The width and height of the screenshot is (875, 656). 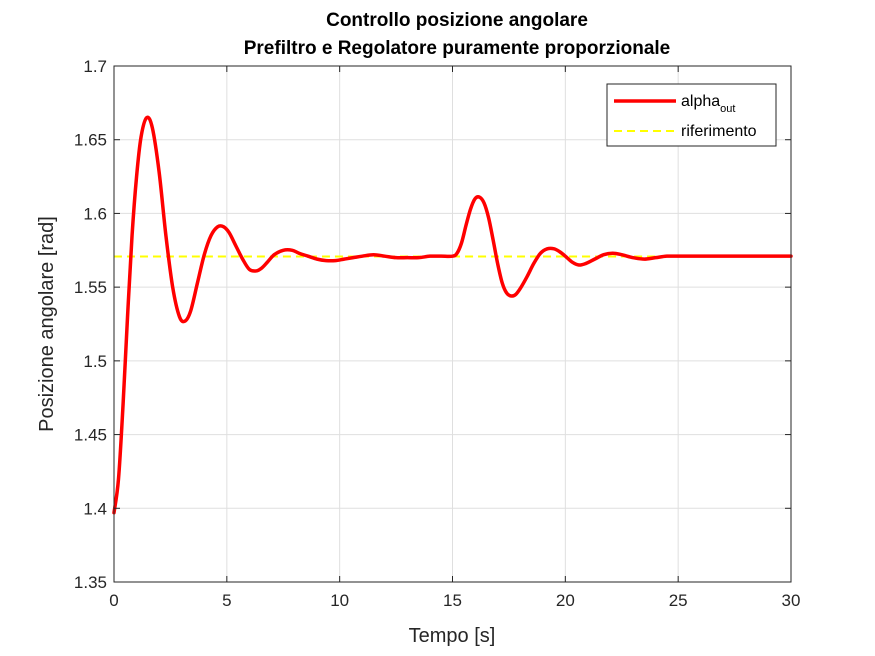 What do you see at coordinates (226, 600) in the screenshot?
I see `x-tick-label: 5` at bounding box center [226, 600].